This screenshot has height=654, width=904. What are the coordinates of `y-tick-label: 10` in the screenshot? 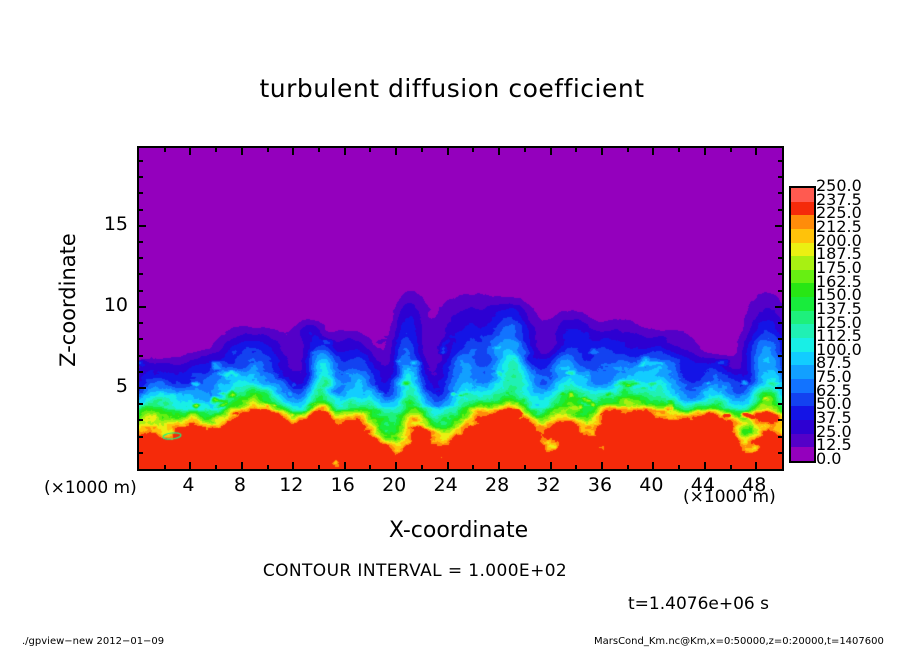 It's located at (115, 304).